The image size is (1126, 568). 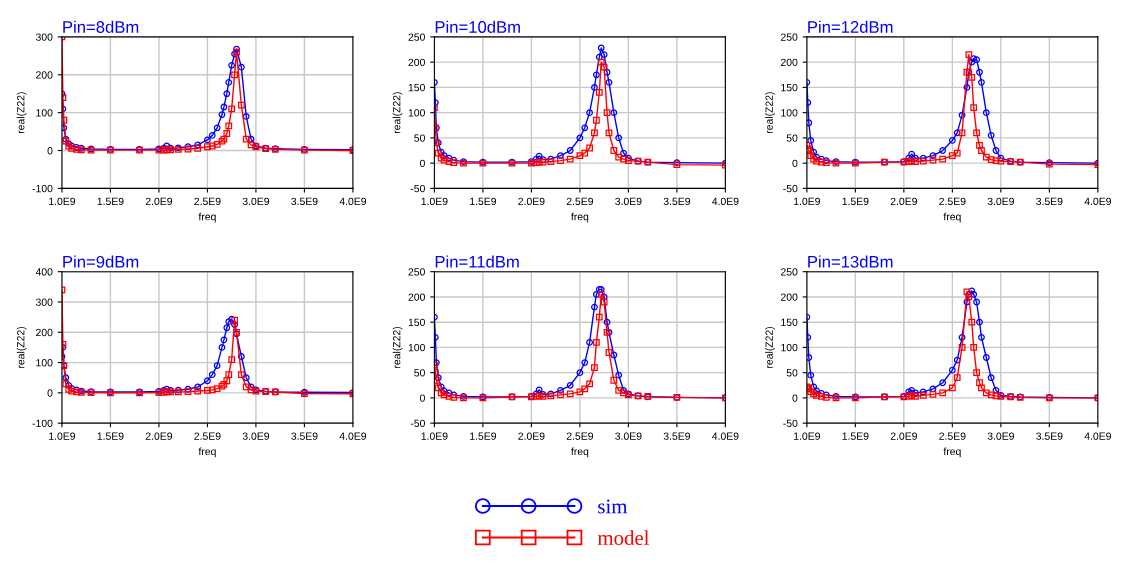 I want to click on legend-label: sim, so click(x=613, y=506).